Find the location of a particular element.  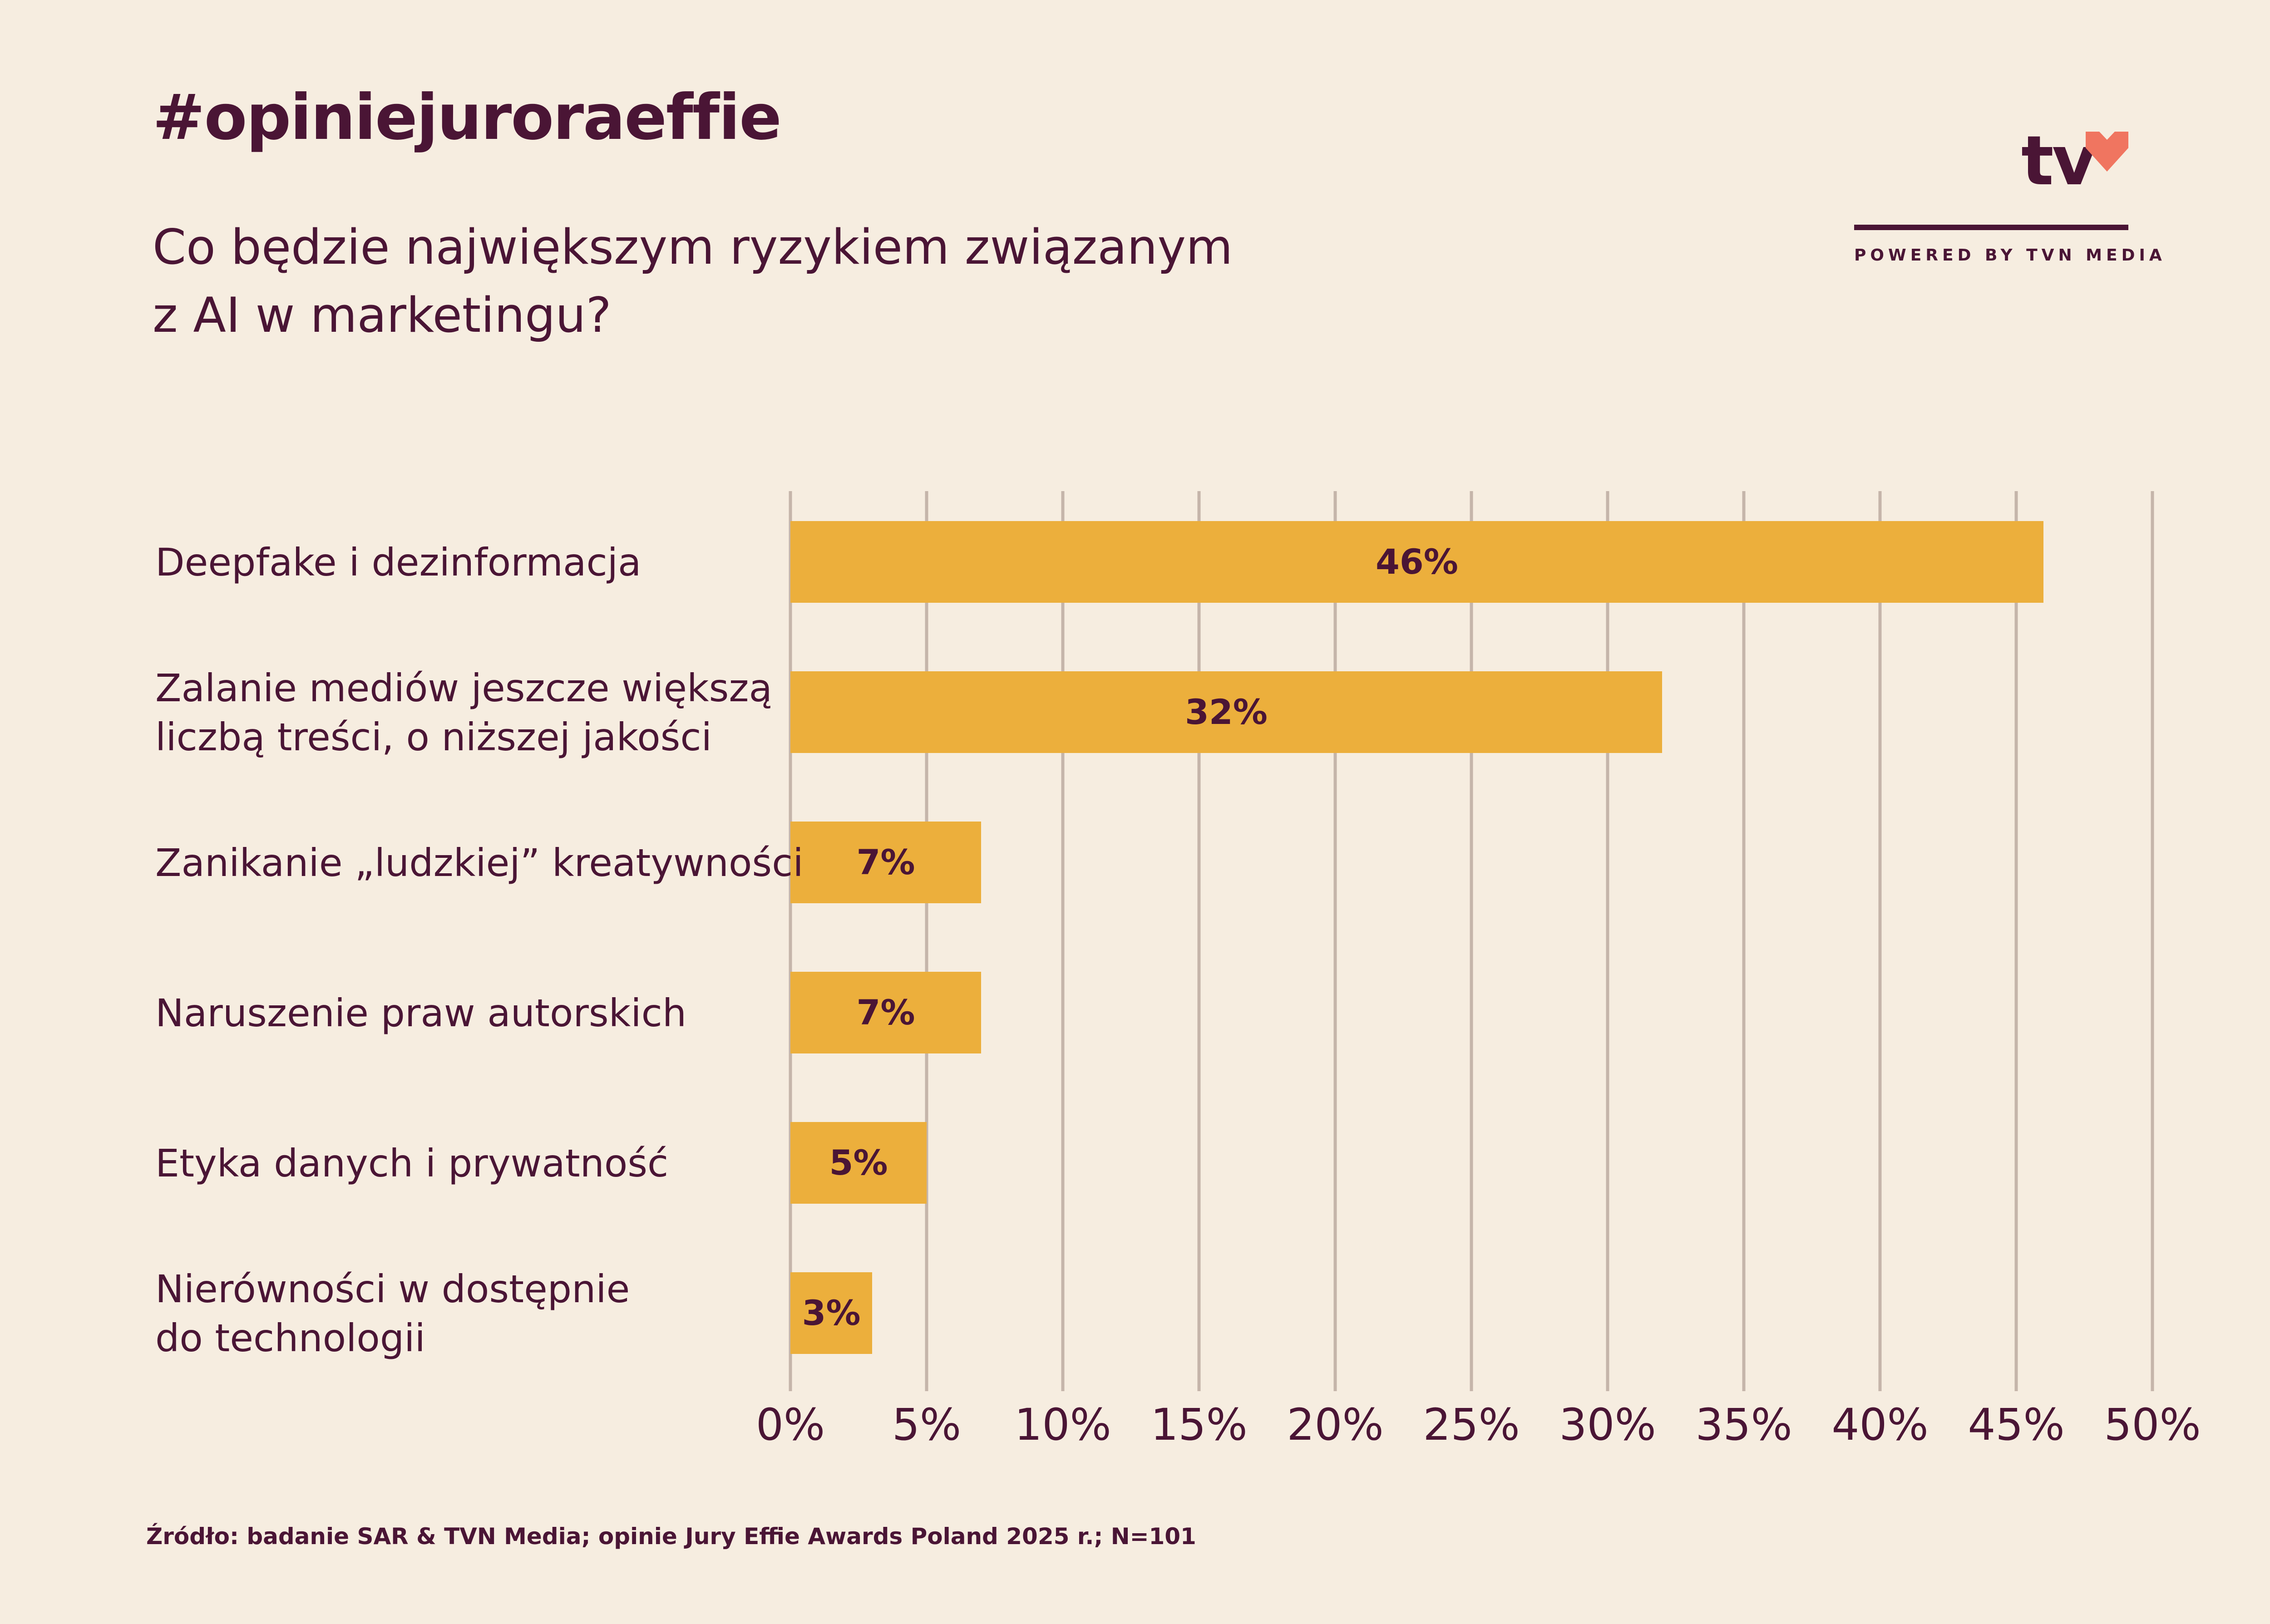

category-label: do technologii is located at coordinates (290, 1338).